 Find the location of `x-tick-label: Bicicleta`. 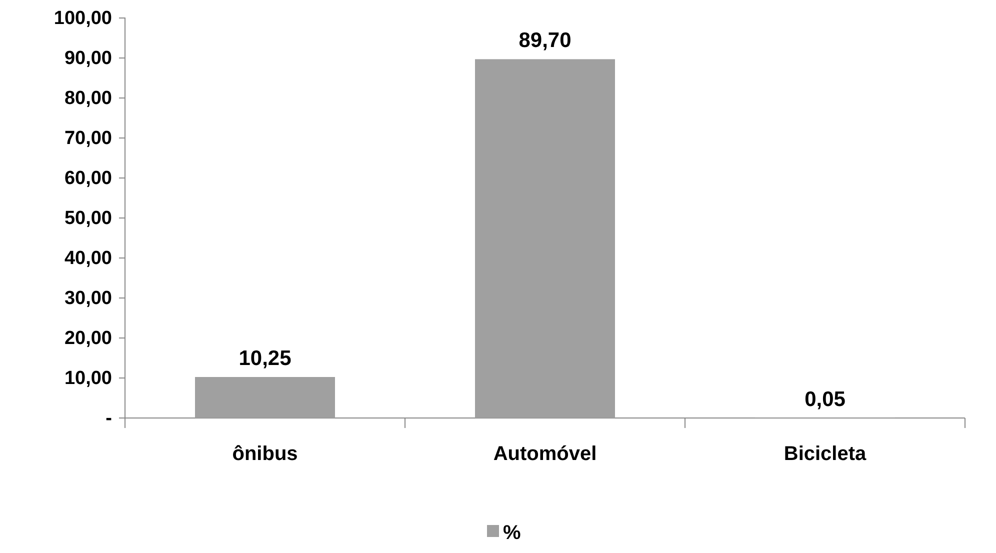

x-tick-label: Bicicleta is located at coordinates (826, 454).